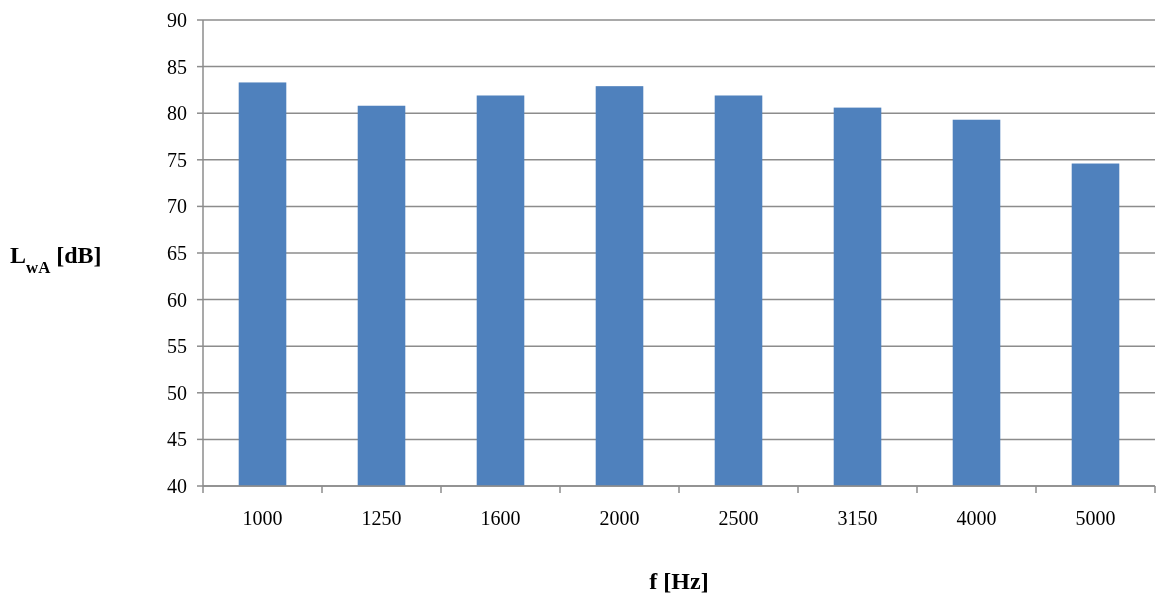 Image resolution: width=1156 pixels, height=596 pixels. What do you see at coordinates (177, 392) in the screenshot?
I see `y-tick-label: 50` at bounding box center [177, 392].